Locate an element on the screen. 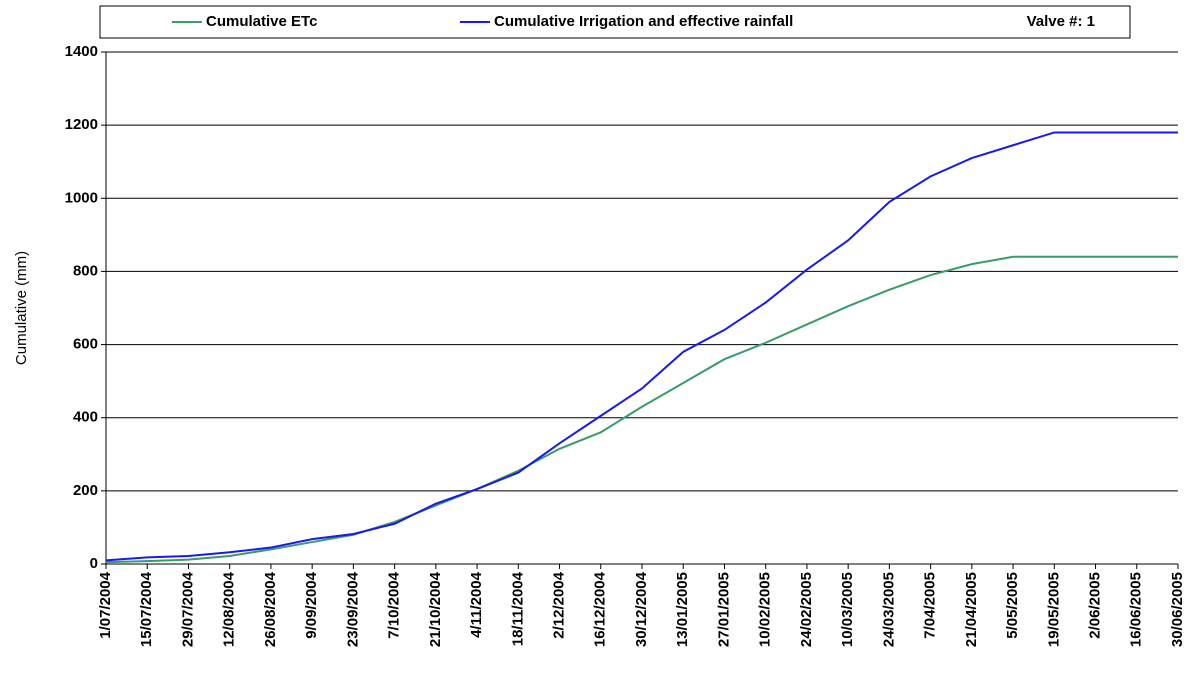 This screenshot has width=1195, height=691. y-tick-label: 600 is located at coordinates (85, 344).